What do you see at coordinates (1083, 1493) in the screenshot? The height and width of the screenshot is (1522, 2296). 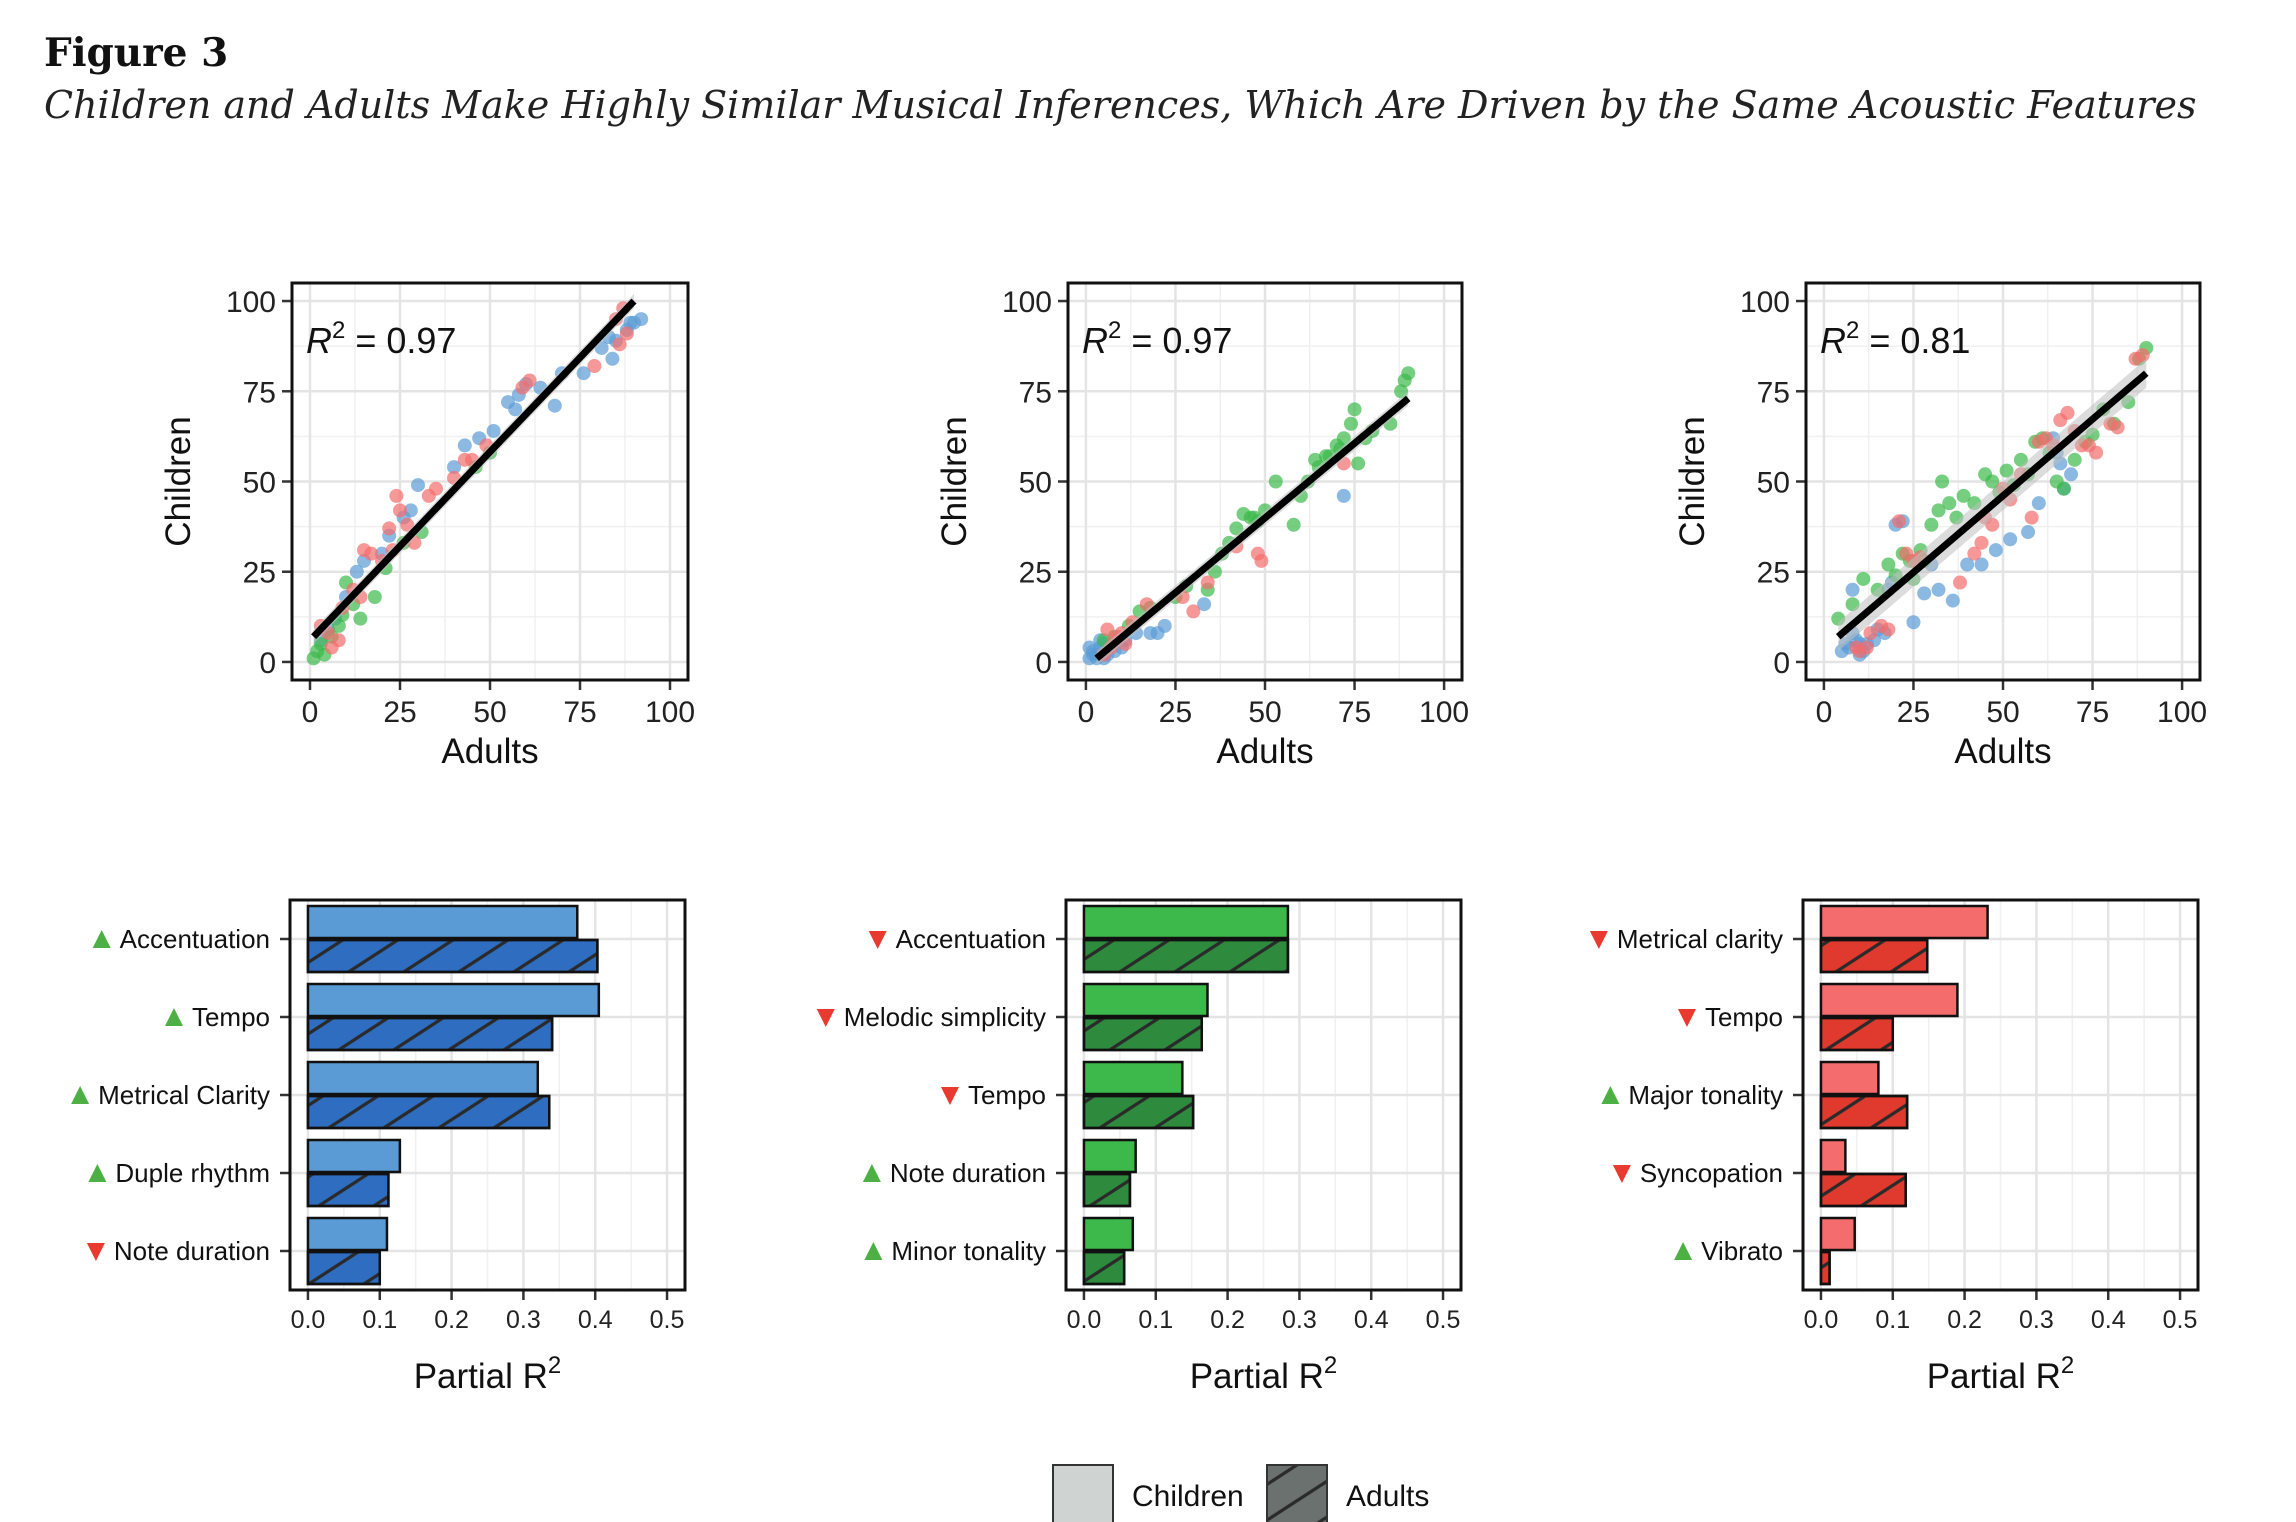 I see `legend-children-swatch` at bounding box center [1083, 1493].